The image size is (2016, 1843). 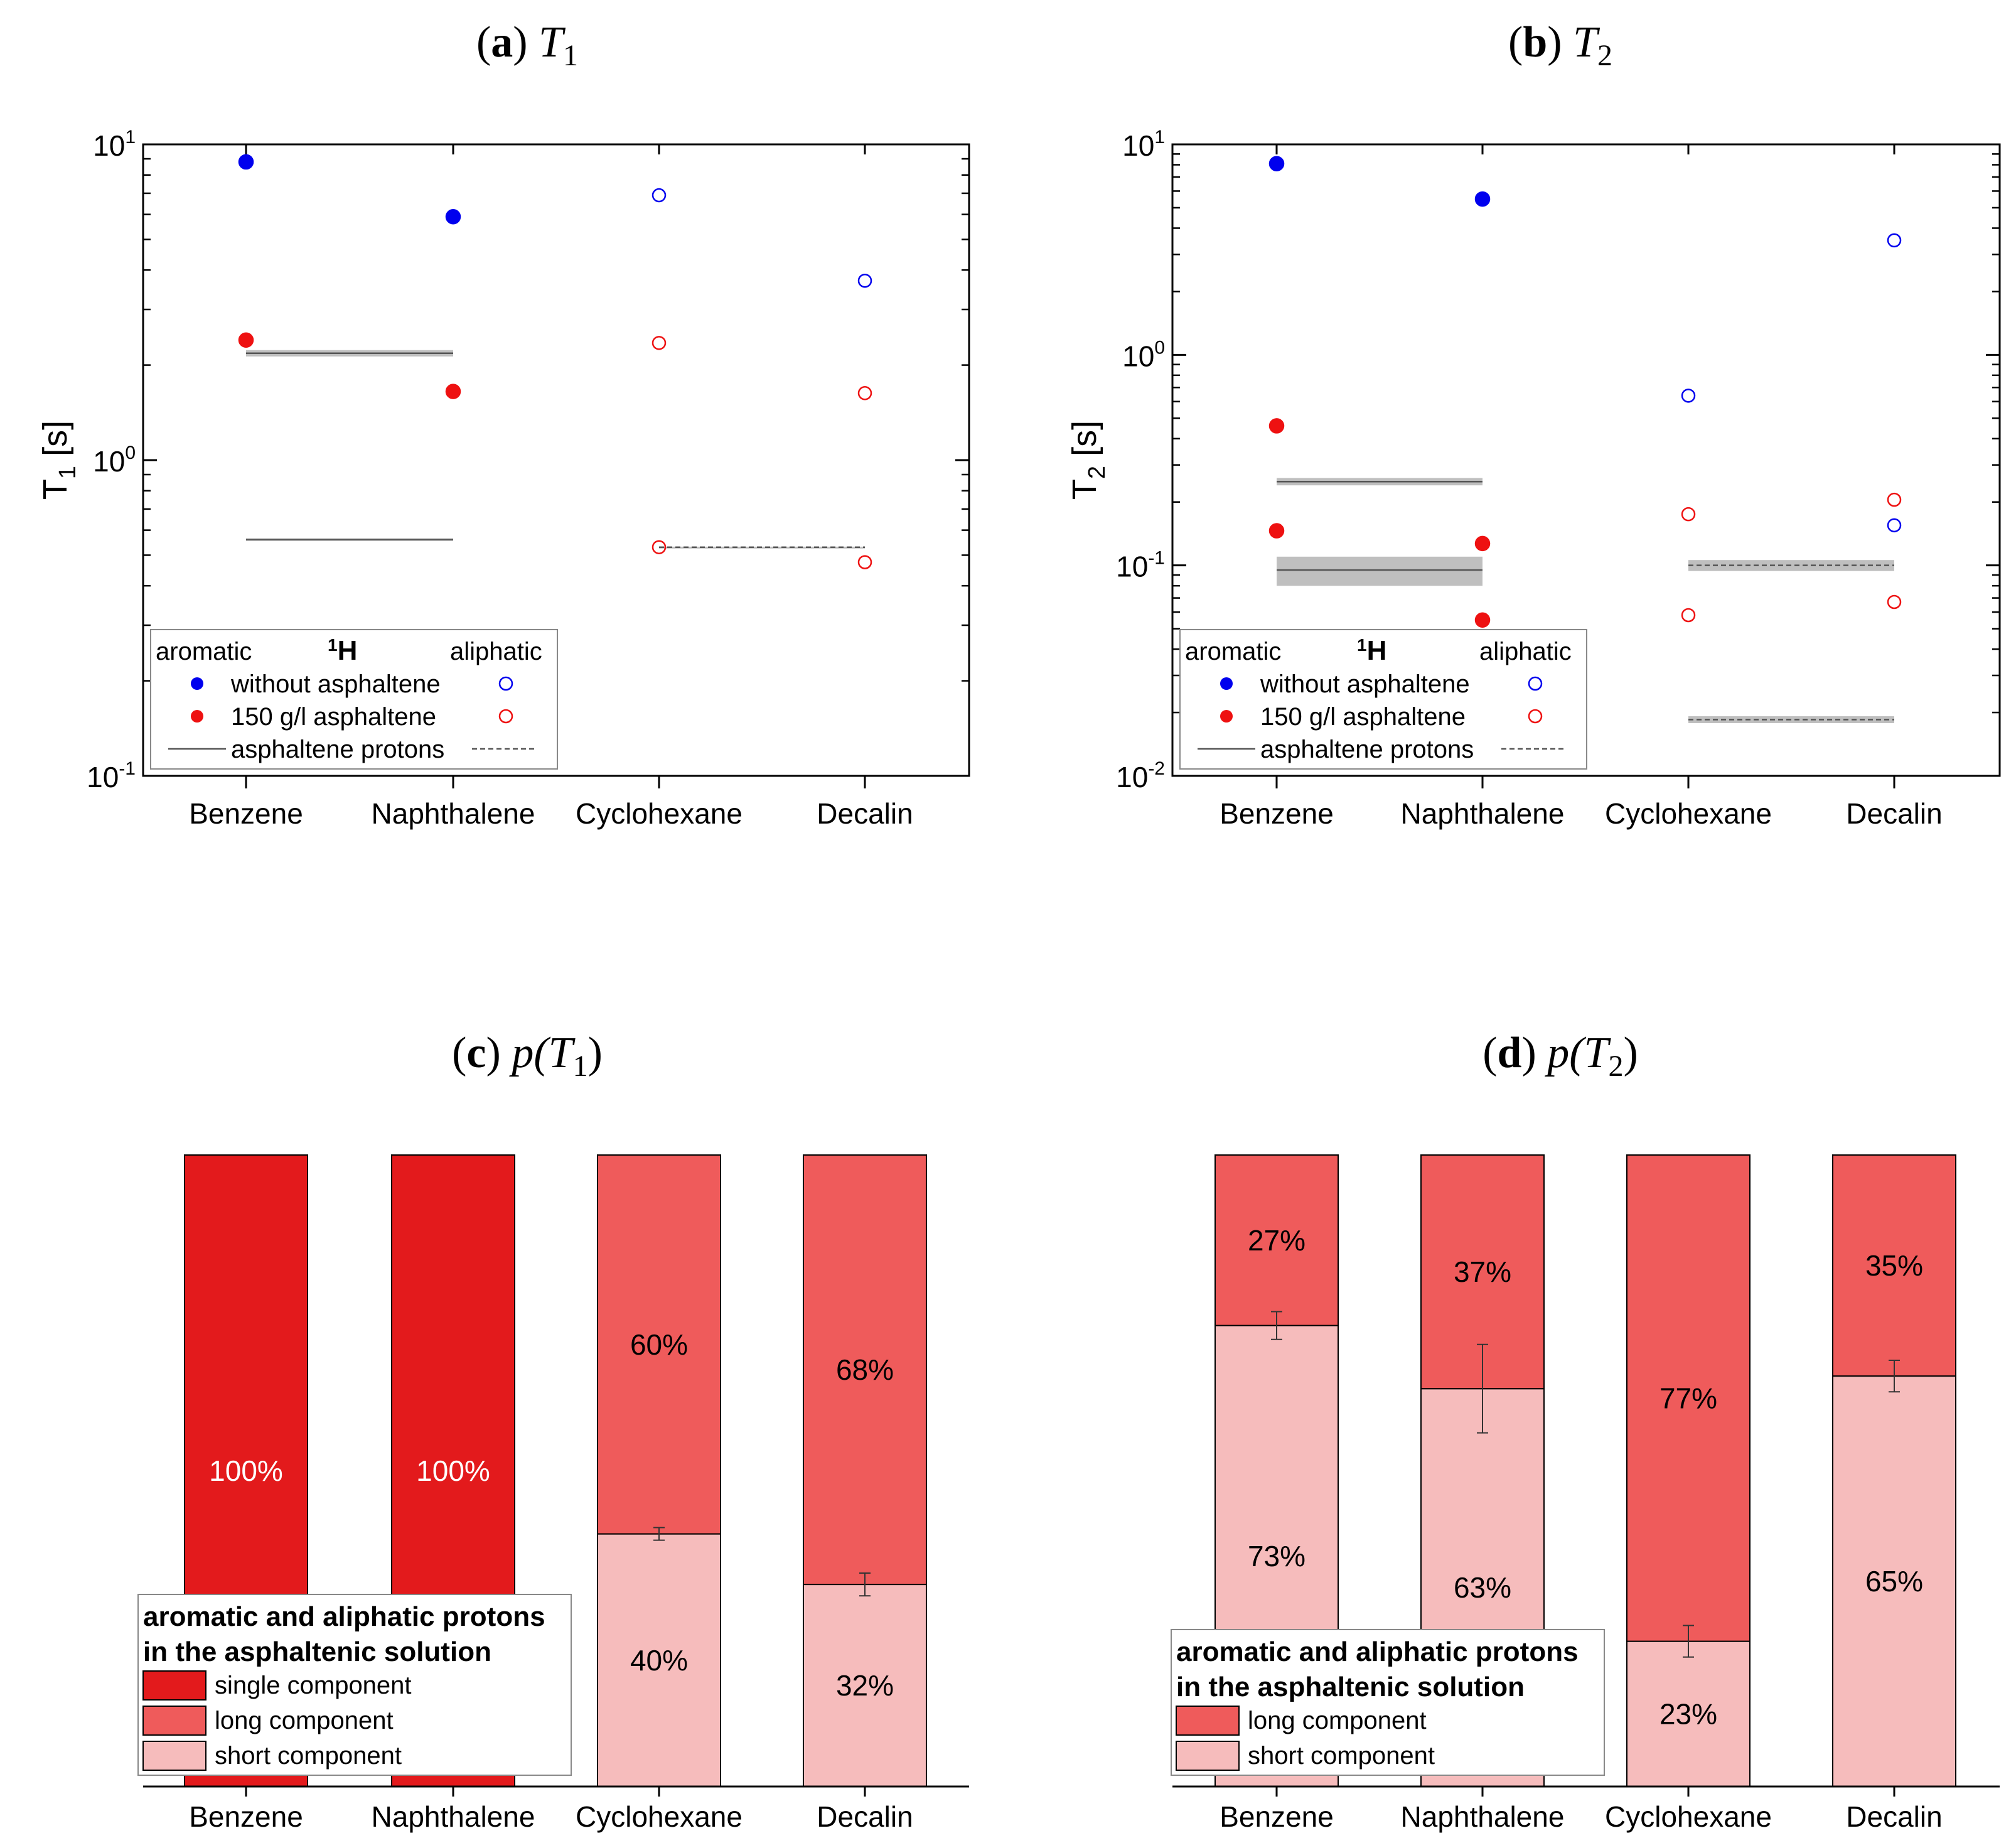 What do you see at coordinates (1097, 473) in the screenshot?
I see `ylabel-sub: 2` at bounding box center [1097, 473].